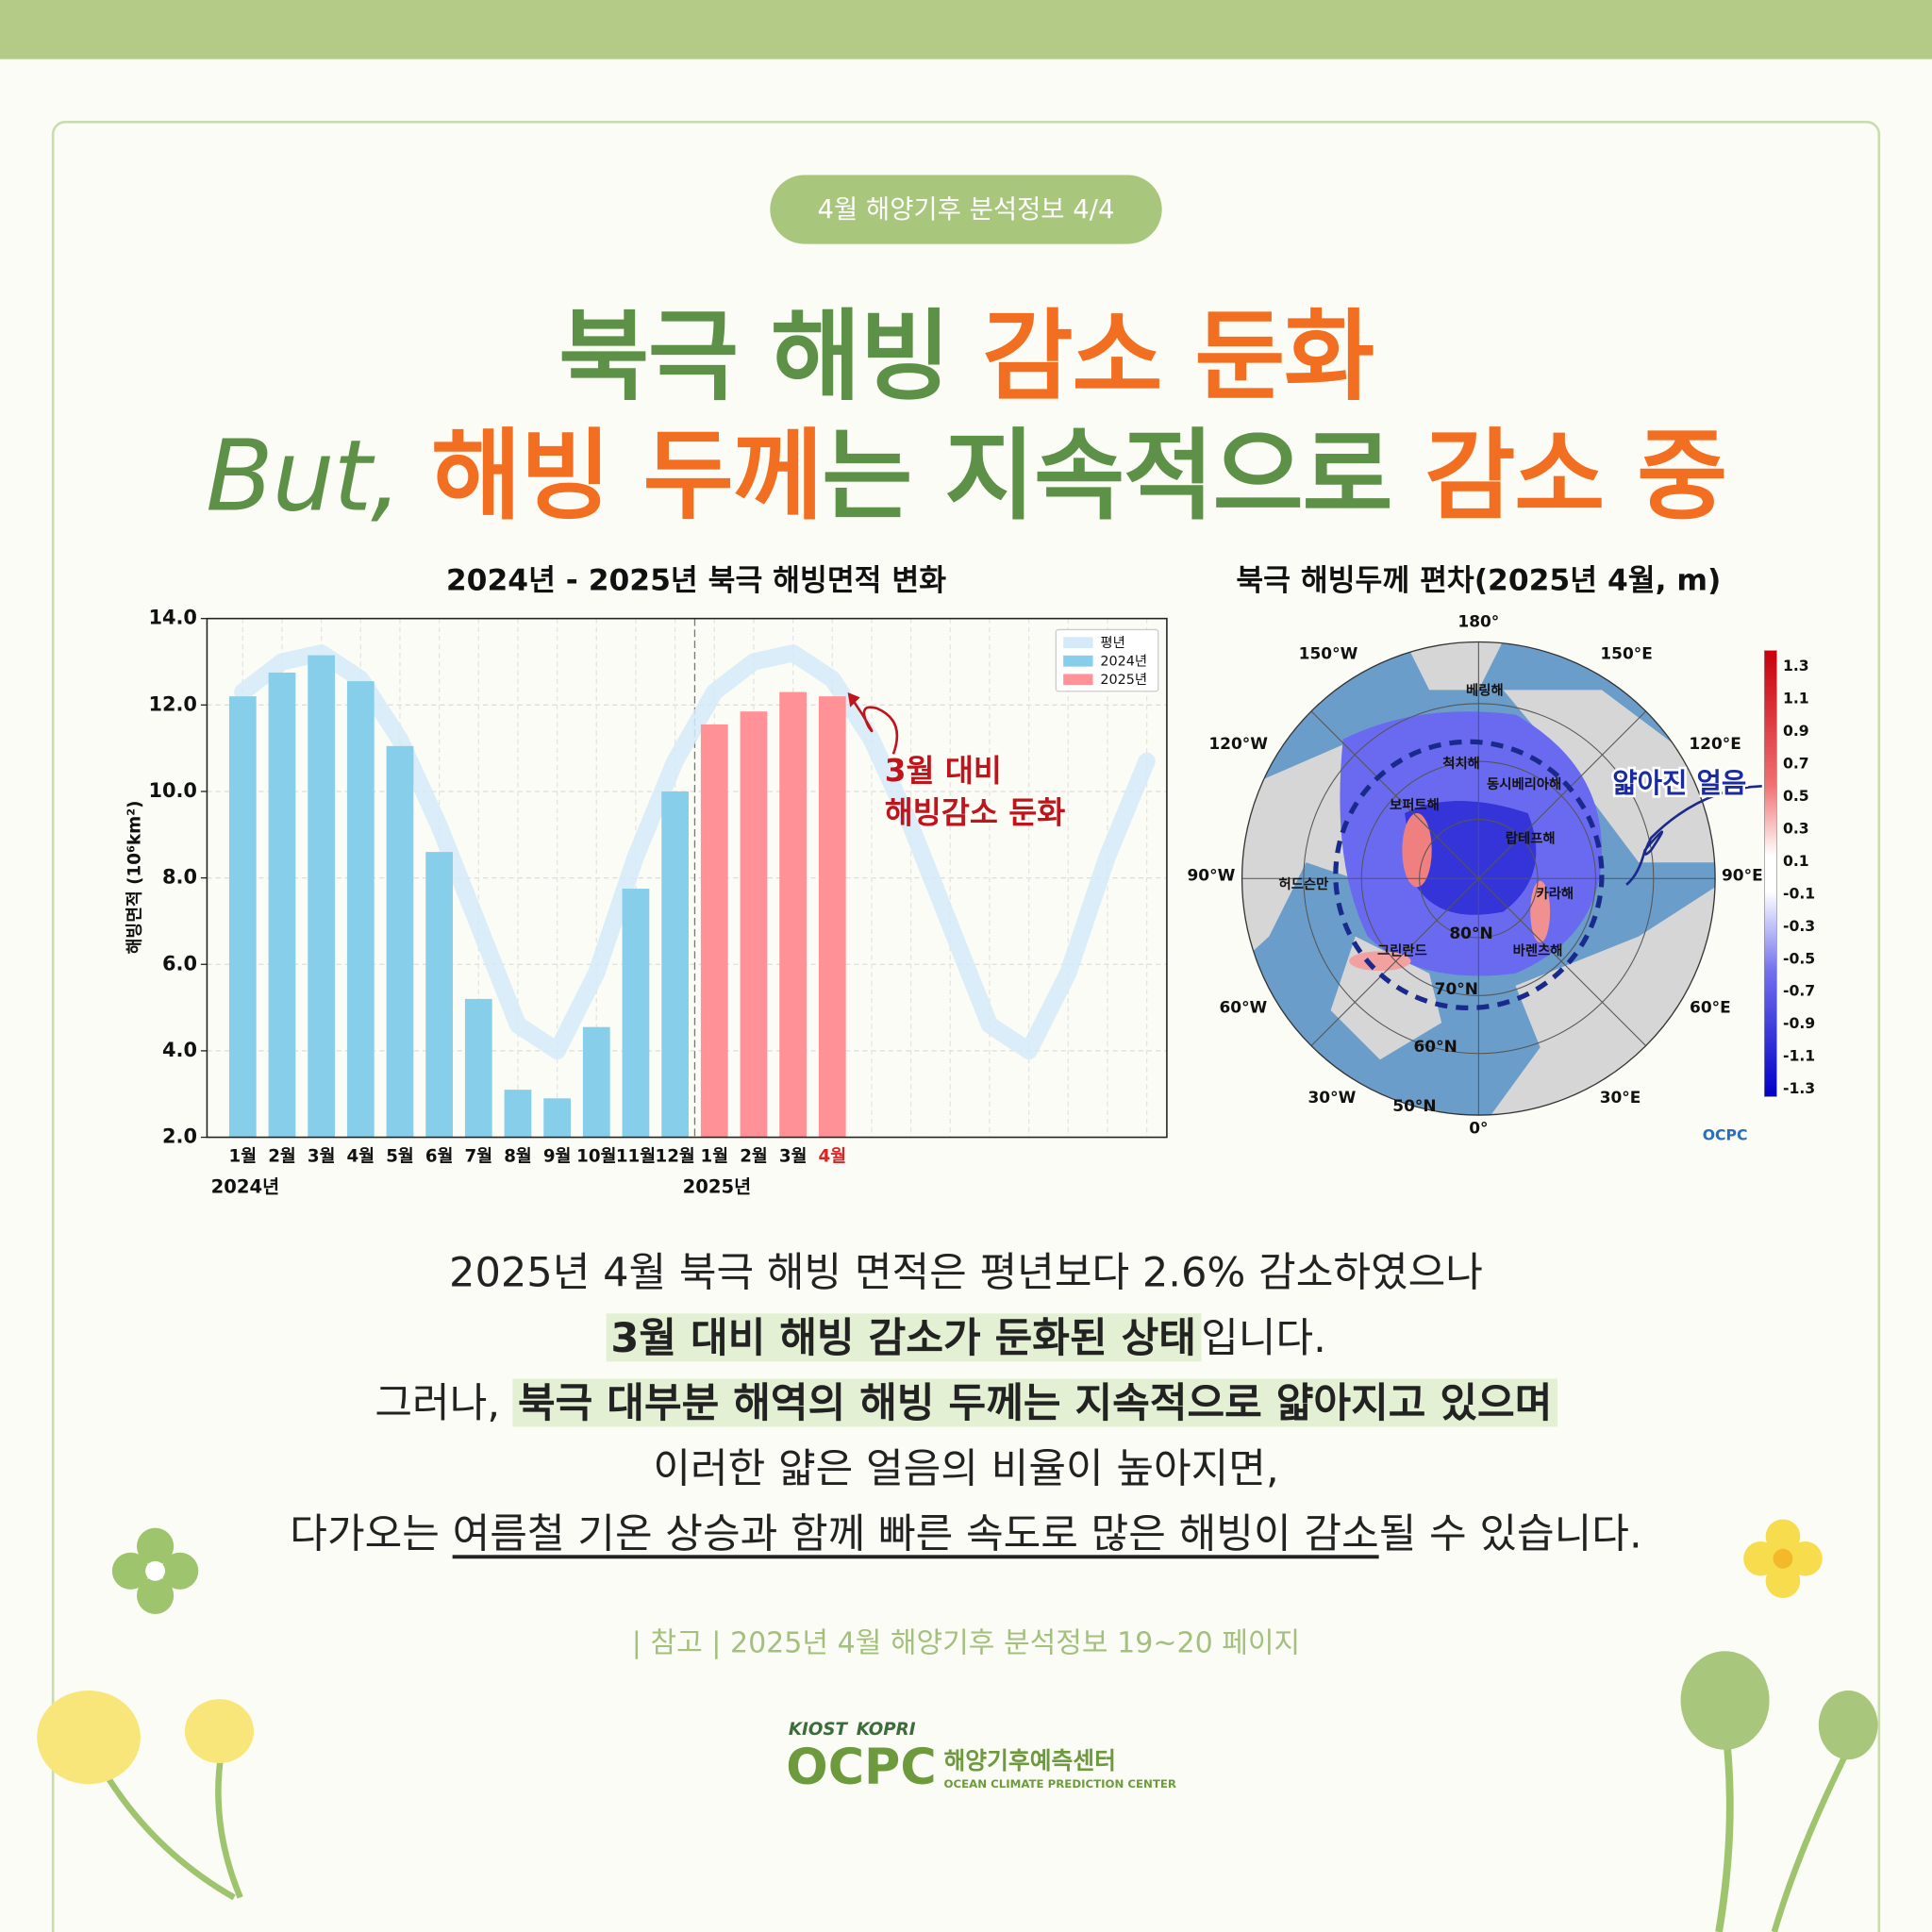 This screenshot has height=1932, width=1932. Describe the element at coordinates (1123, 680) in the screenshot. I see `legend-label: 2025년` at that location.